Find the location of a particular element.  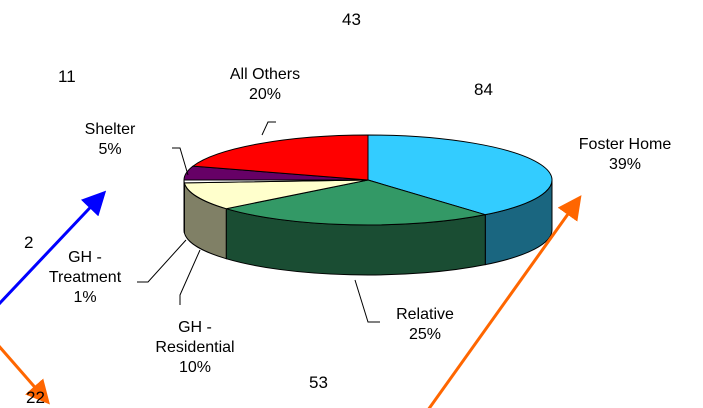

slice-label: GH - Residential 10% is located at coordinates (195, 348).